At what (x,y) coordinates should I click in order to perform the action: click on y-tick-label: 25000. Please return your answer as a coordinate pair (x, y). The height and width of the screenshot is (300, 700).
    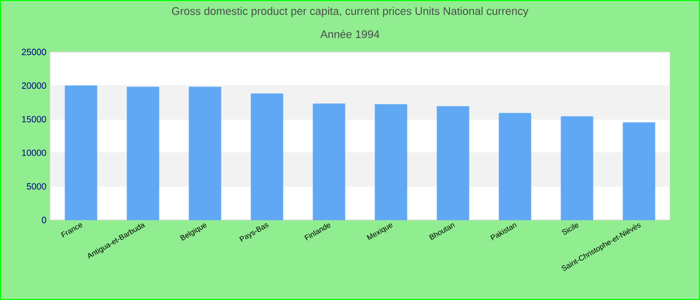
    Looking at the image, I should click on (34, 52).